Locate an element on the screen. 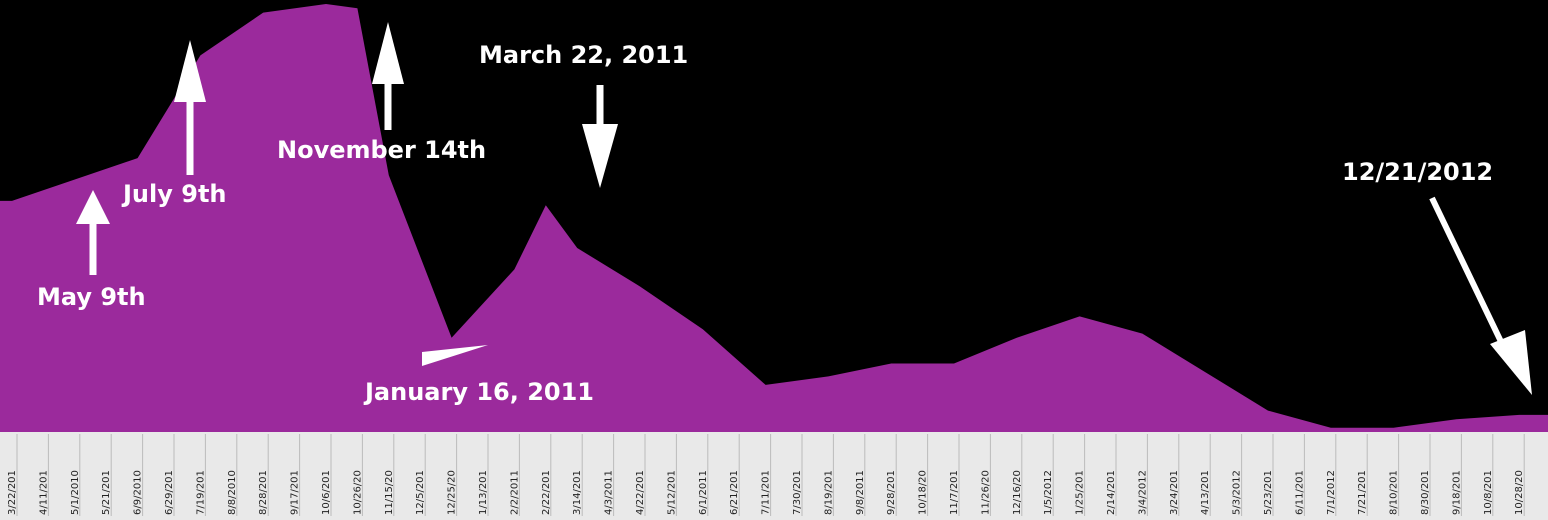 This screenshot has width=1548, height=520. x-tick-label: 11/26/20 is located at coordinates (985, 492).